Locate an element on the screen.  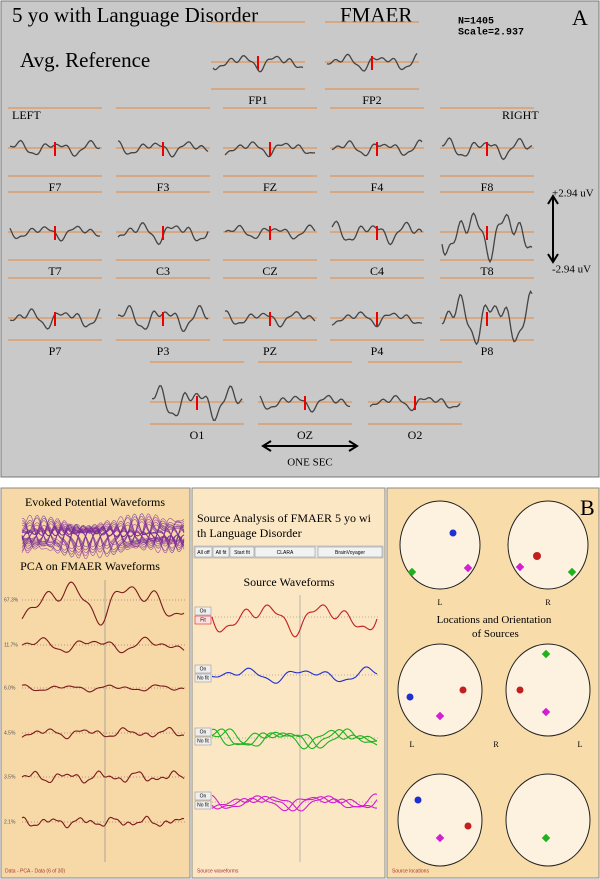
pca-footer: Data - PCA - Data (6 of 30) is located at coordinates (35, 871).